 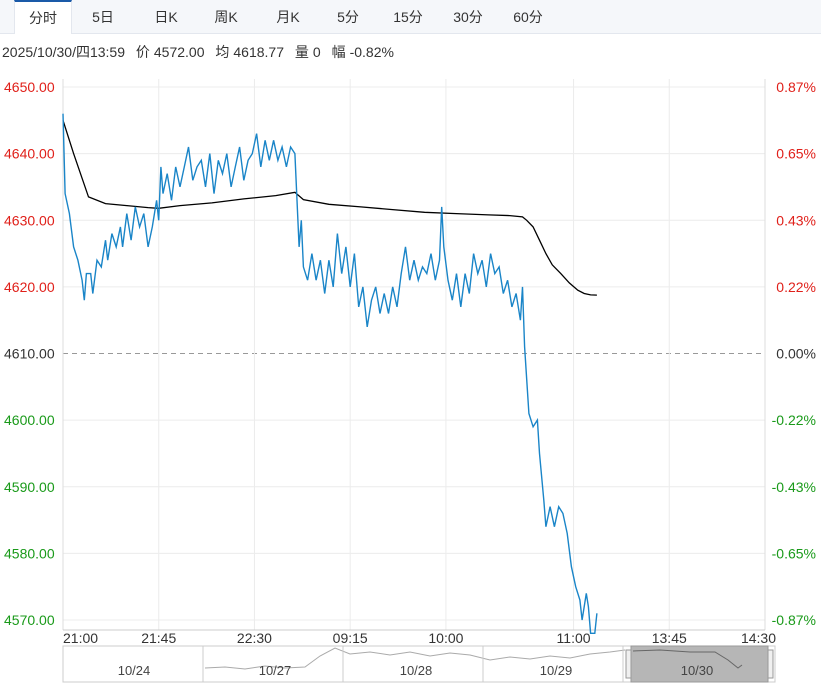 What do you see at coordinates (258, 52) in the screenshot?
I see `info-avg: 4618.77` at bounding box center [258, 52].